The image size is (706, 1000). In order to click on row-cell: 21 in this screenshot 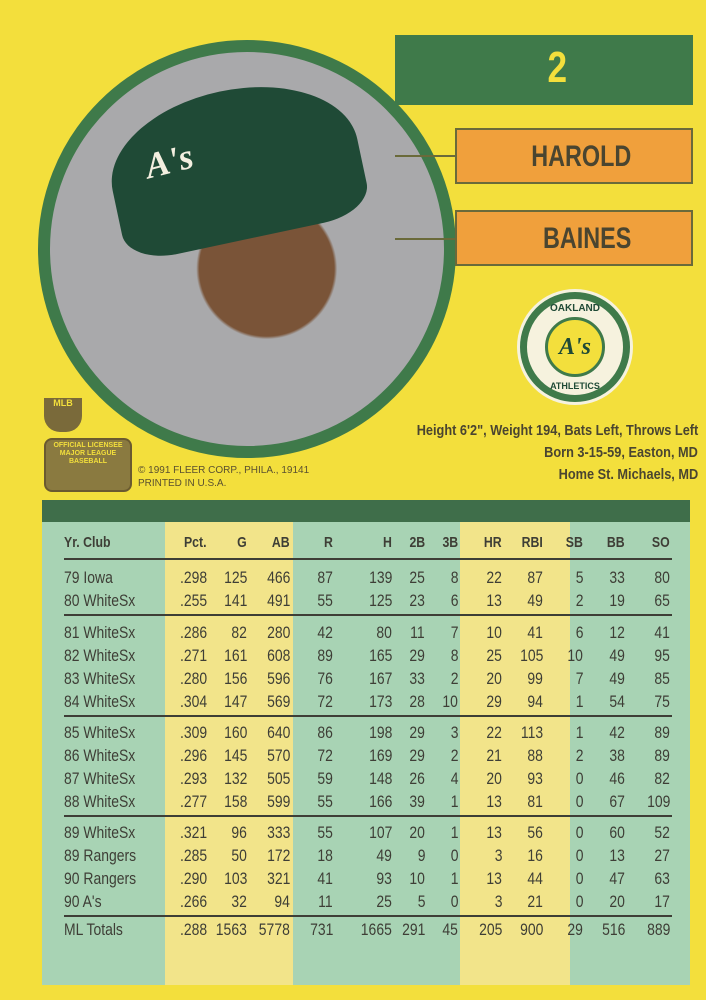, I will do `click(535, 901)`.